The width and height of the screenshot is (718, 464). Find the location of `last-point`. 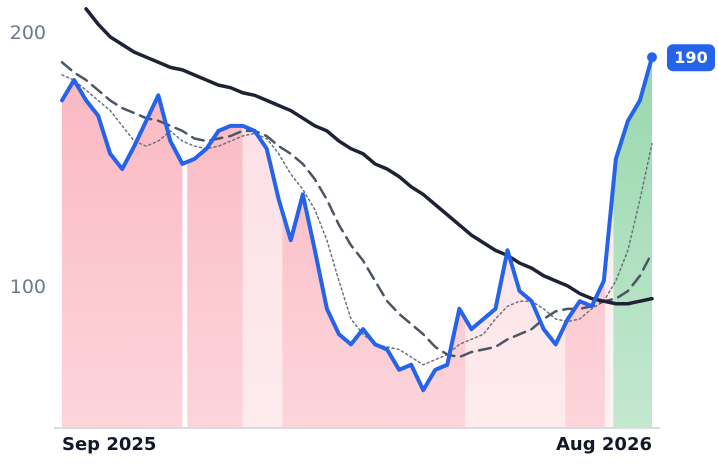

last-point is located at coordinates (652, 57).